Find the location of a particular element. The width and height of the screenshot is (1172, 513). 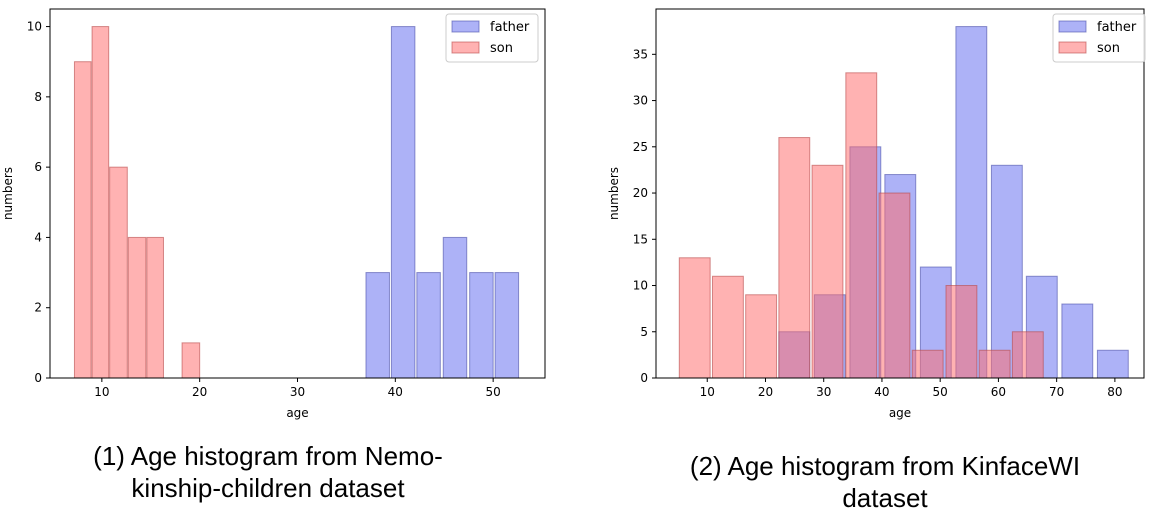

x-tick-label-70: 70 is located at coordinates (1056, 392).